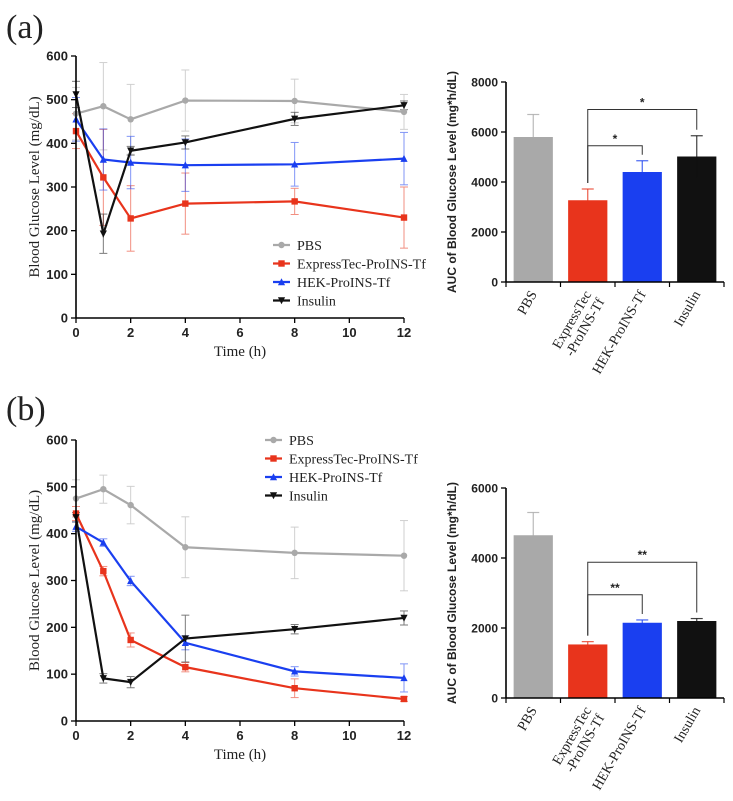 The height and width of the screenshot is (801, 733). Describe the element at coordinates (349, 332) in the screenshot. I see `x-tick-label: 10` at that location.